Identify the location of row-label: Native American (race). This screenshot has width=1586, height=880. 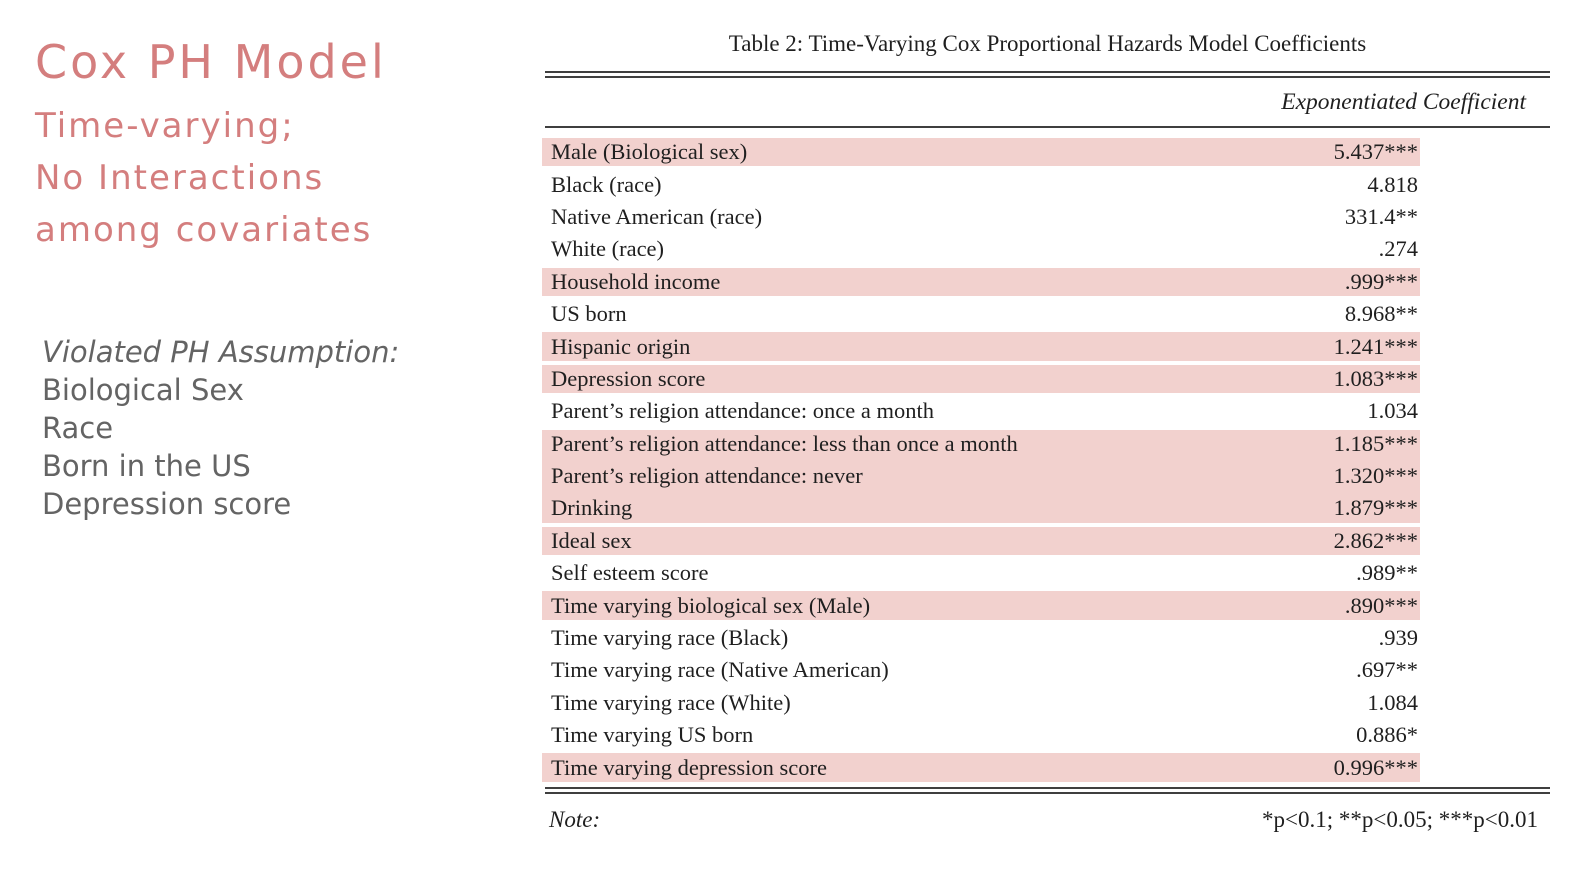
(657, 216).